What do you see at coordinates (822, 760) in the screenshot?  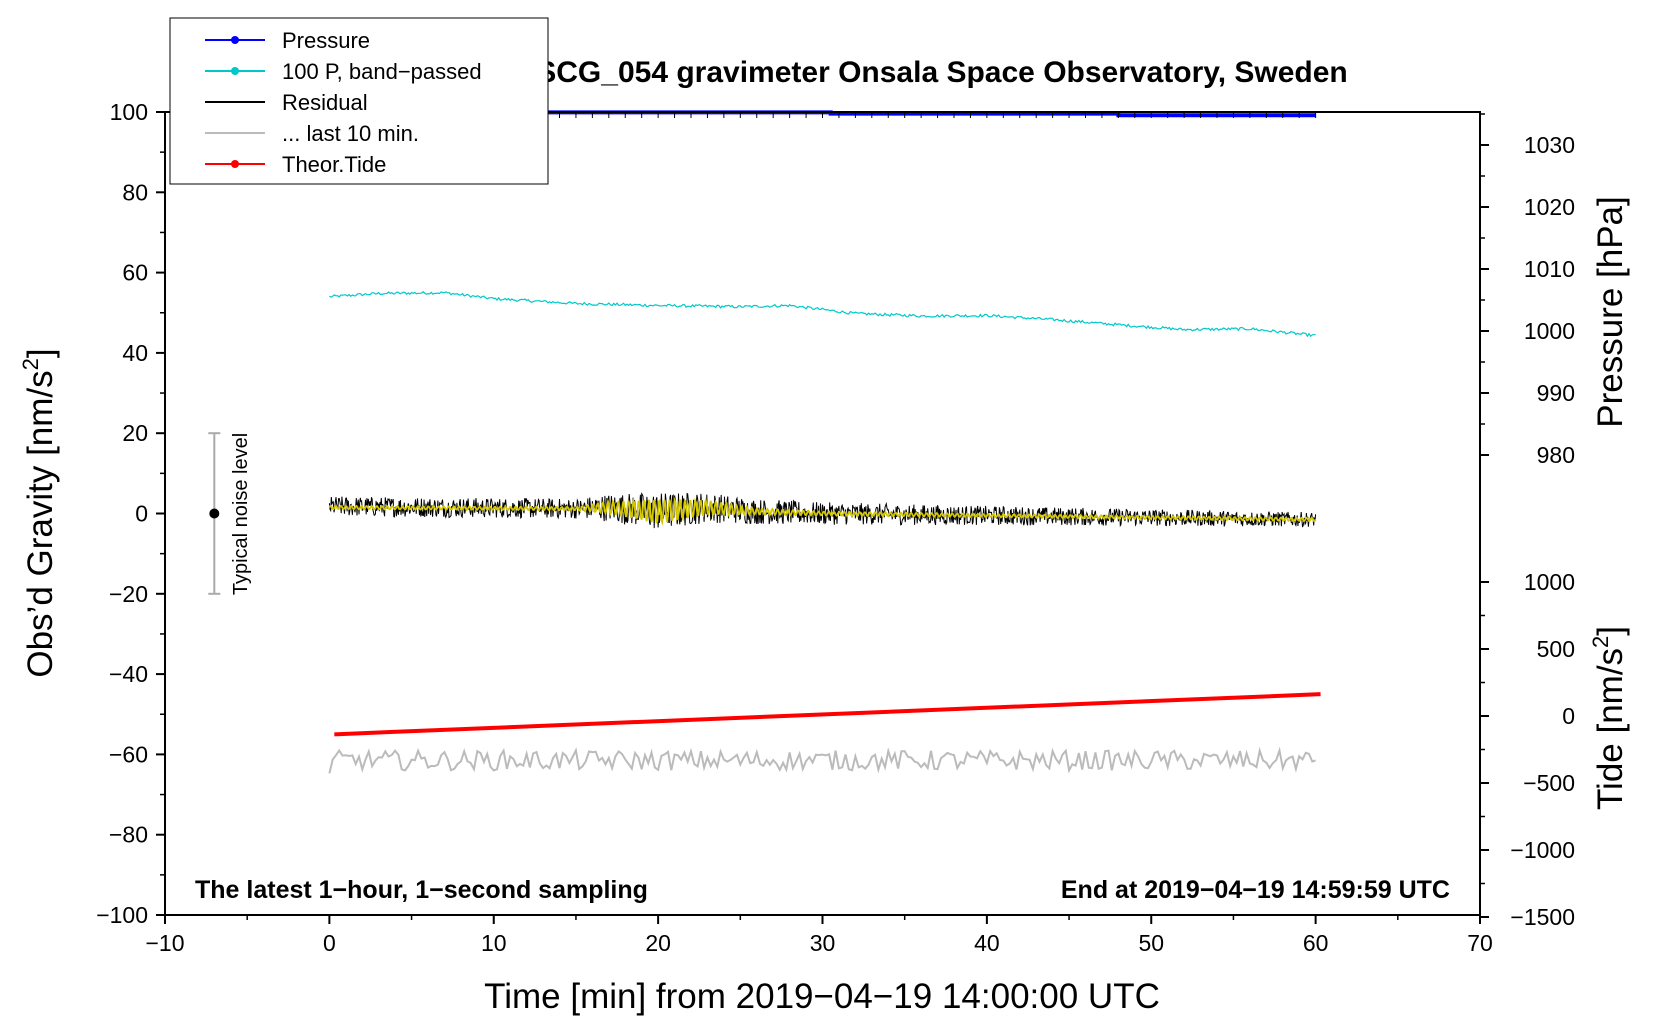 I see `series-last-10-min` at bounding box center [822, 760].